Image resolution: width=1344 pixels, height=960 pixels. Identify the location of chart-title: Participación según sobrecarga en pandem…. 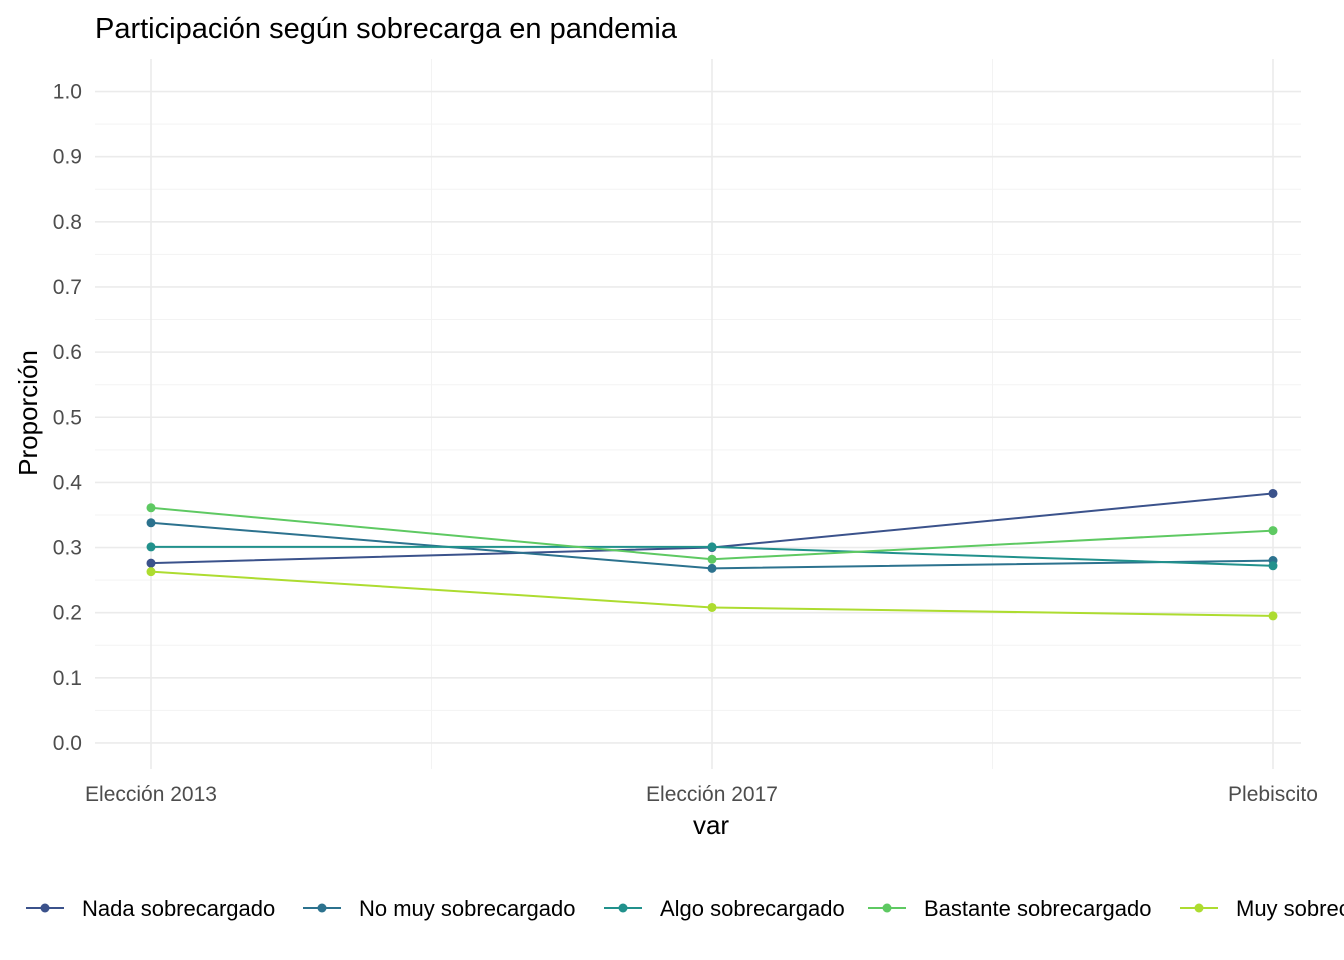
(386, 29).